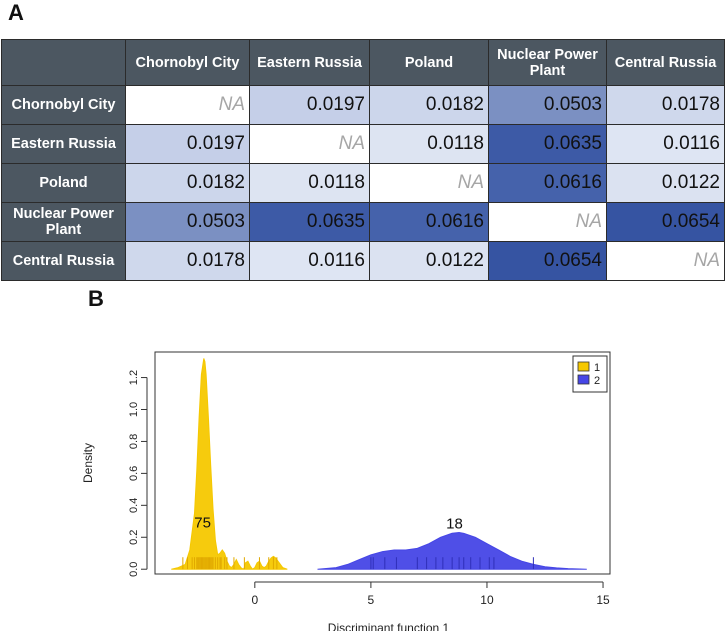 This screenshot has height=631, width=726. I want to click on table-row: Central Russia 0.0178 0.0116 0.0122 0.0654 NA, so click(363, 261).